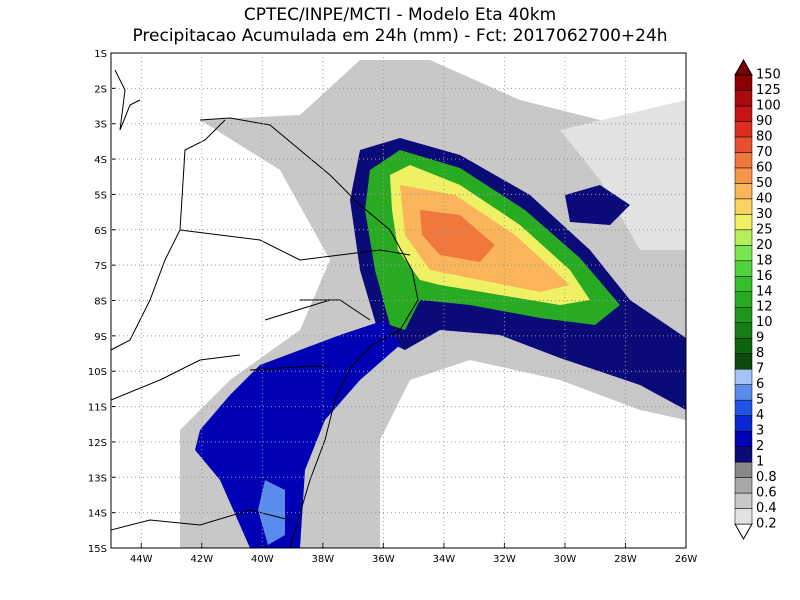 The image size is (800, 600). What do you see at coordinates (623, 175) in the screenshot?
I see `precip-gray-light` at bounding box center [623, 175].